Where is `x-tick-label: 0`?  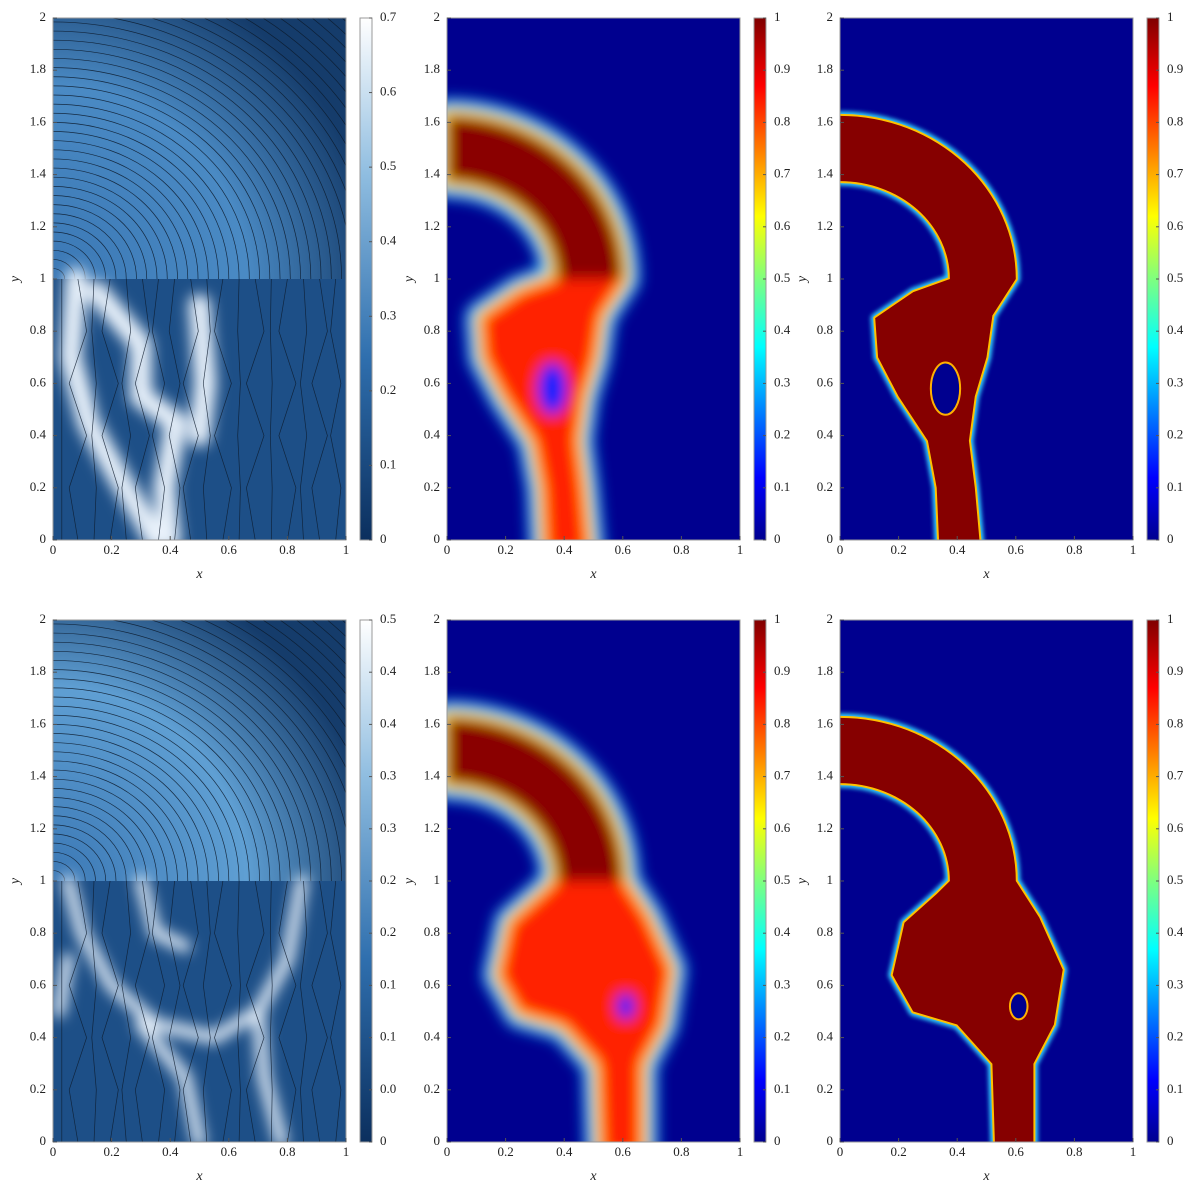 x-tick-label: 0 is located at coordinates (840, 549).